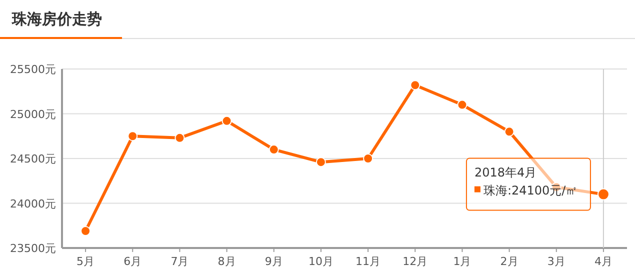 This screenshot has width=635, height=275. I want to click on x-tick-label: 12月, so click(415, 261).